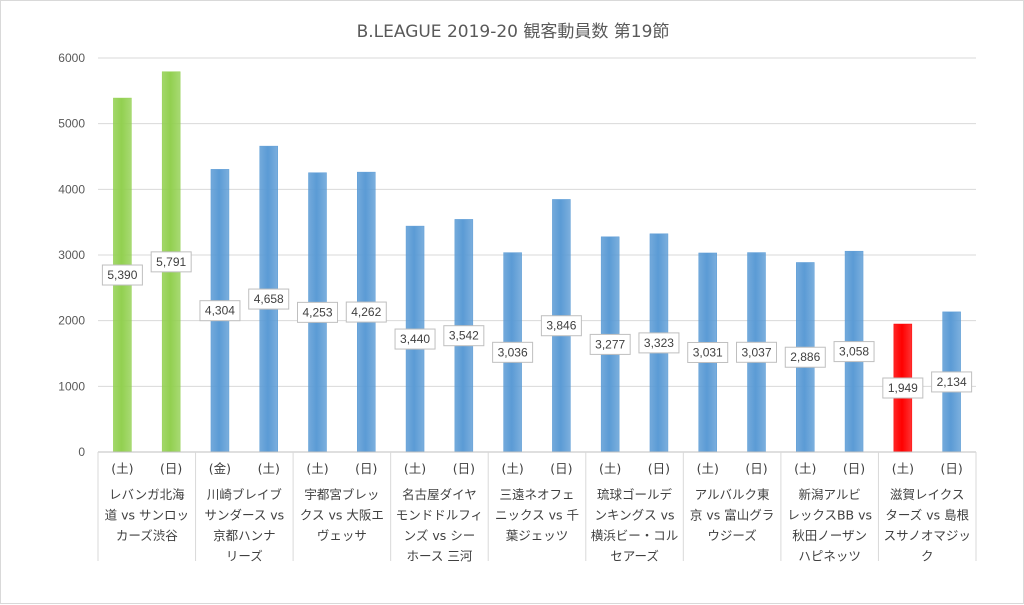 The width and height of the screenshot is (1024, 605). I want to click on x-tick-label-match: セアーズ, so click(634, 556).